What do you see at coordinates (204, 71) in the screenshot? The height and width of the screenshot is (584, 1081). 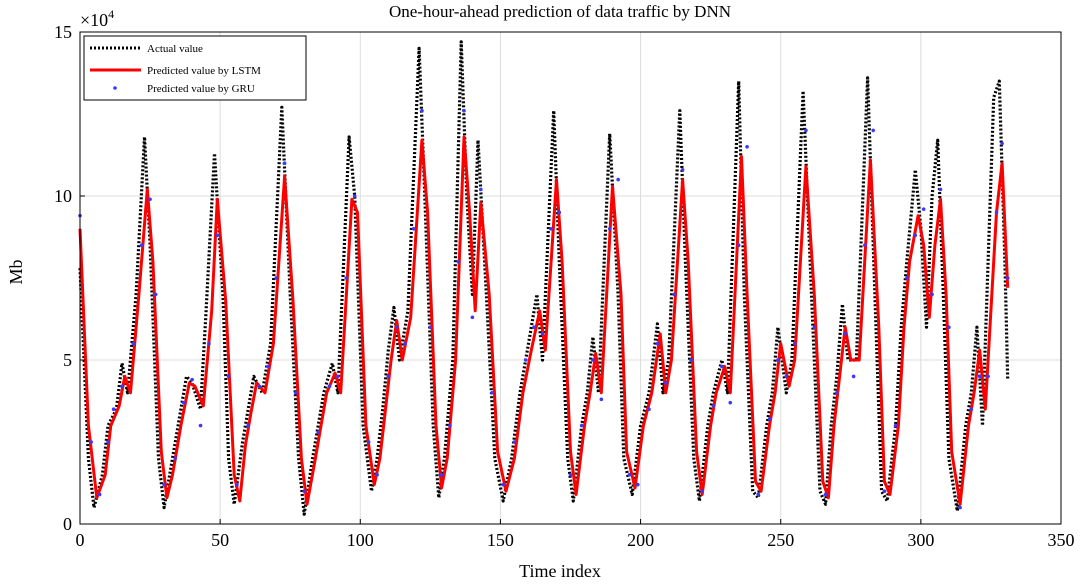 I see `legend-label-lstm: Predicted value by LSTM` at bounding box center [204, 71].